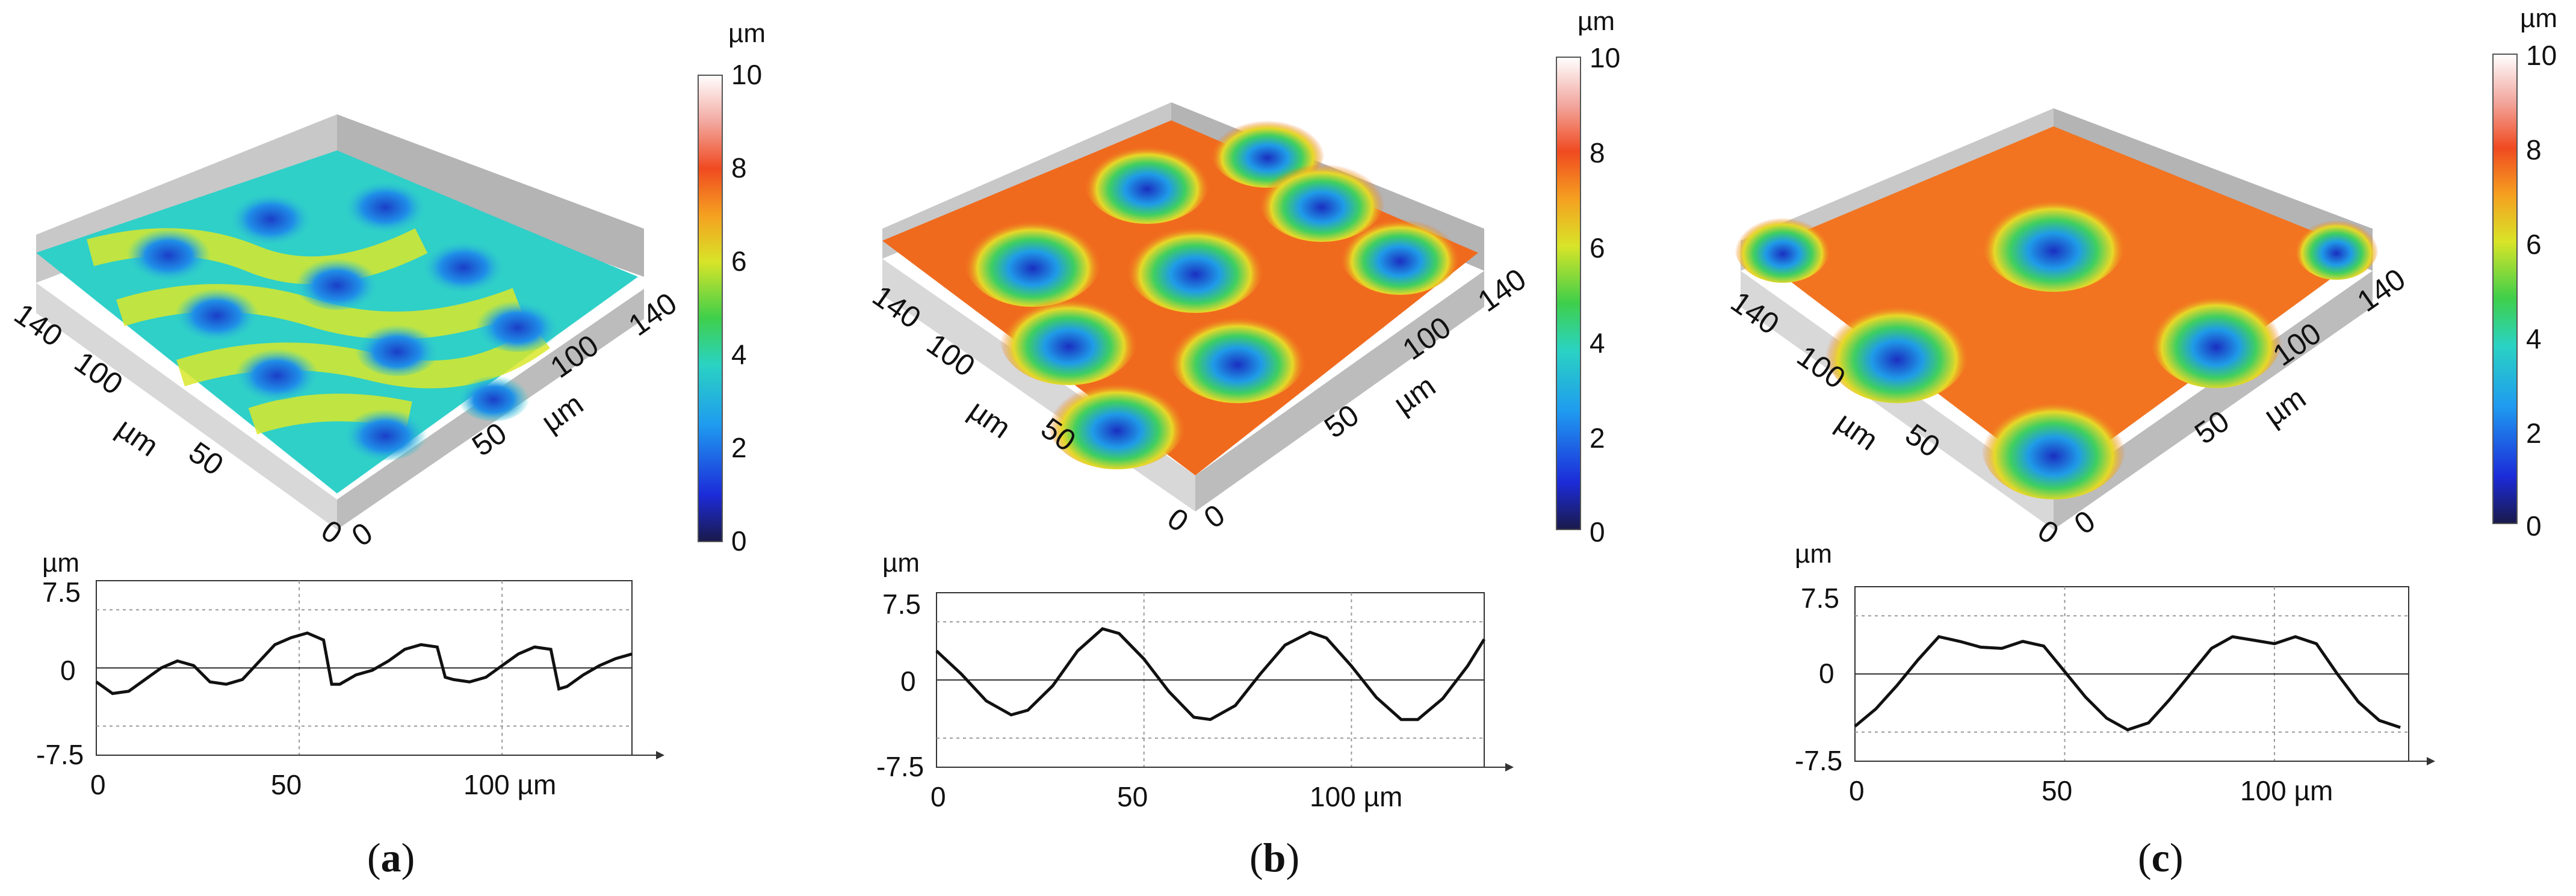 This screenshot has height=896, width=2576. I want to click on colorbar-c: µm 10 8 6 4 2 0, so click(2525, 273).